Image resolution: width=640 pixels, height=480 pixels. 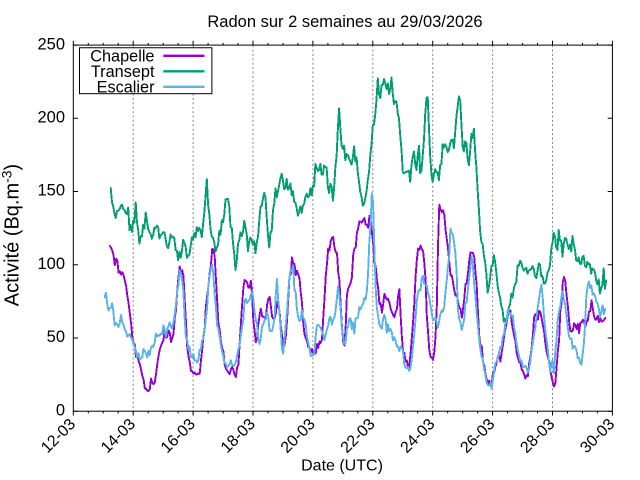 What do you see at coordinates (51, 44) in the screenshot?
I see `svg-text: 250` at bounding box center [51, 44].